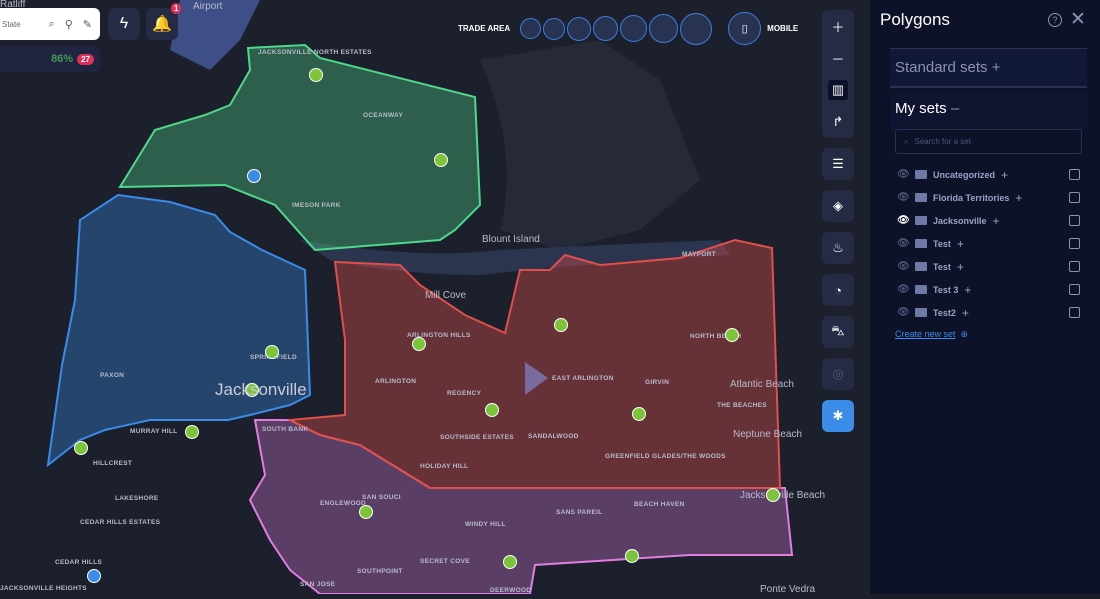  I want to click on neighborhood-label: NORTH BEACH, so click(715, 336).